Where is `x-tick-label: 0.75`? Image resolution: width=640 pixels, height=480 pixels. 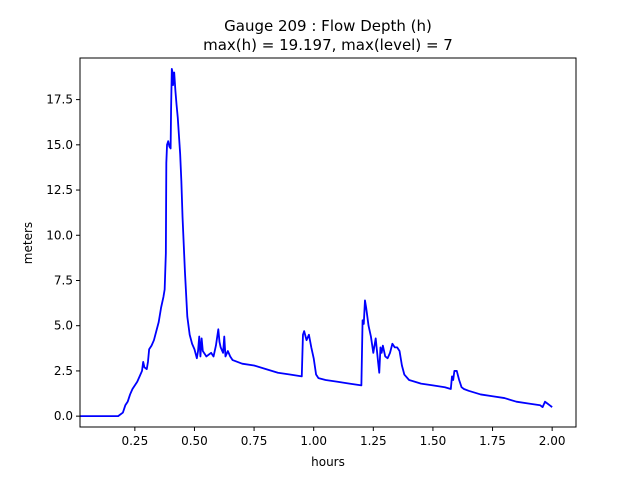
x-tick-label: 0.75 is located at coordinates (254, 441).